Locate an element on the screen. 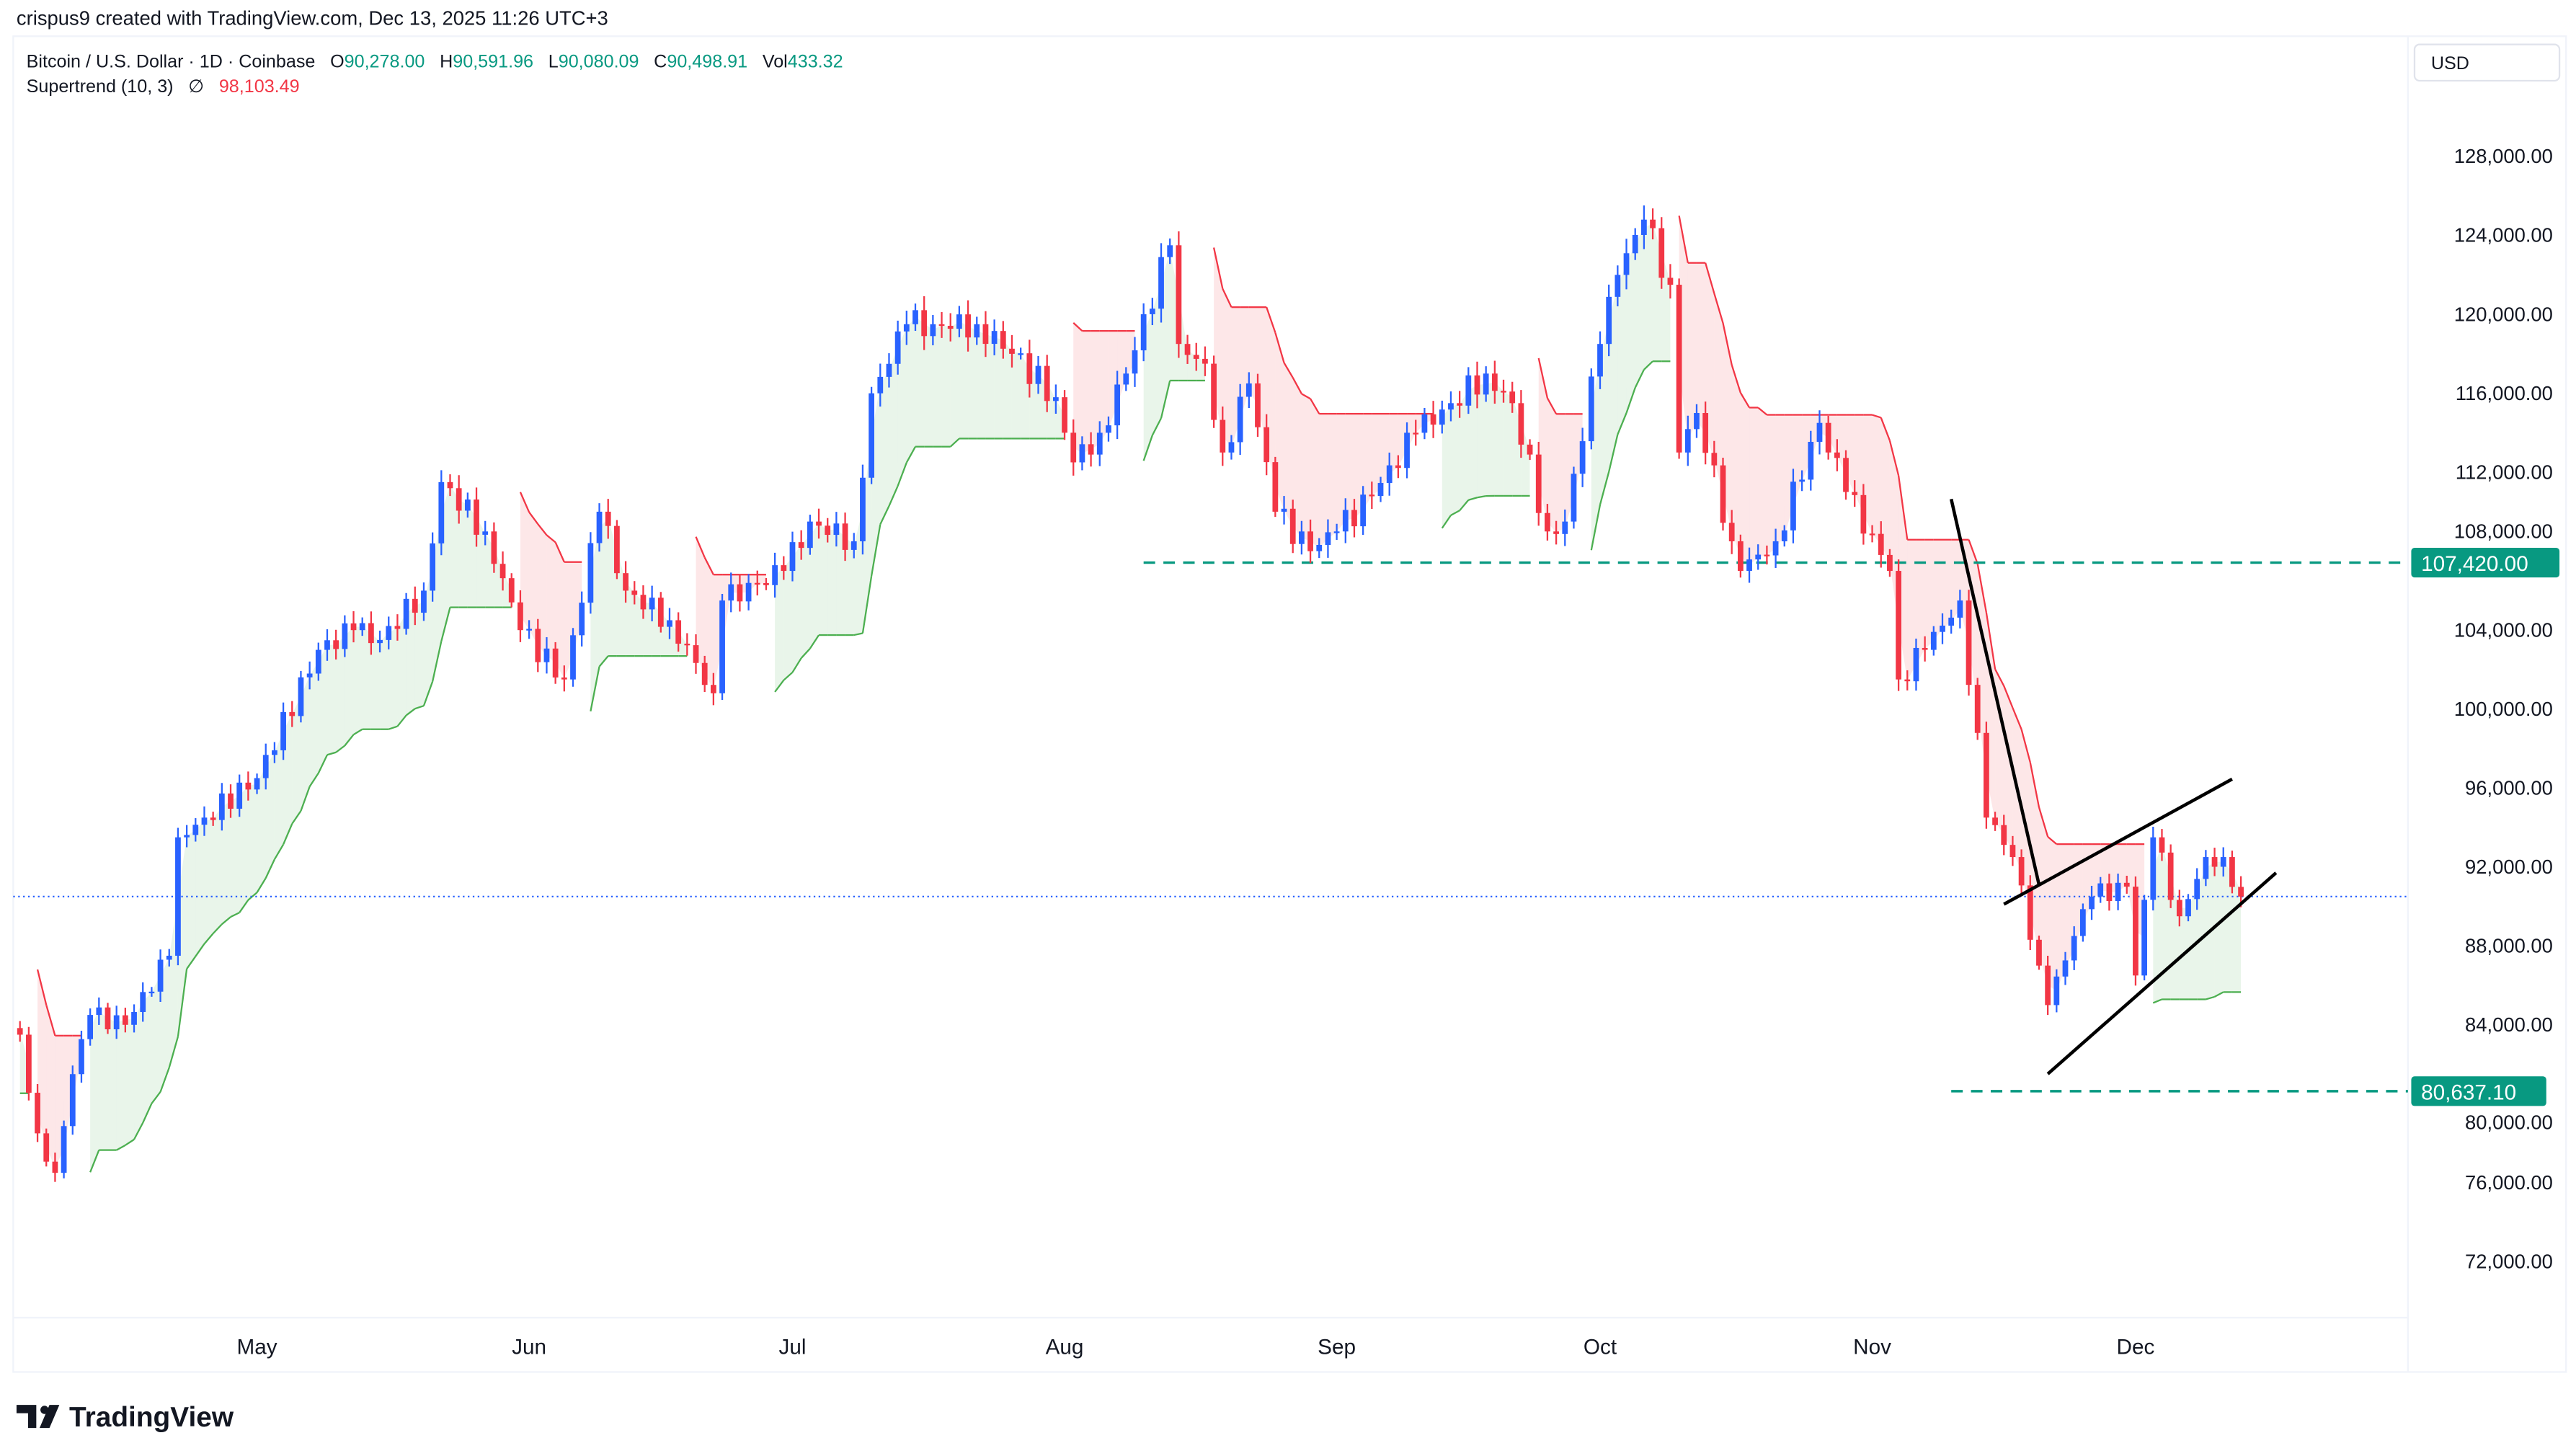 The height and width of the screenshot is (1456, 2576). indicator-value: 98,103.49 is located at coordinates (259, 86).